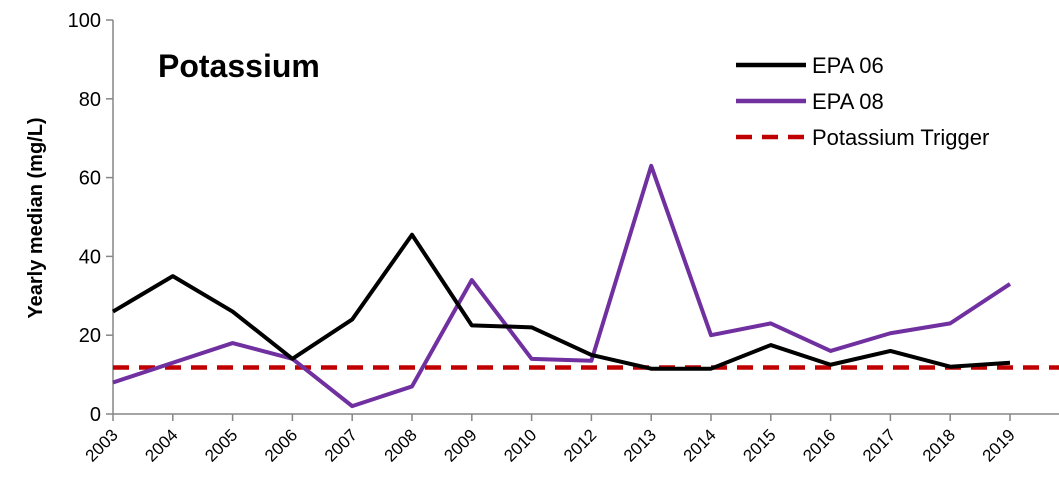  I want to click on legend-label: Potassium Trigger, so click(900, 137).